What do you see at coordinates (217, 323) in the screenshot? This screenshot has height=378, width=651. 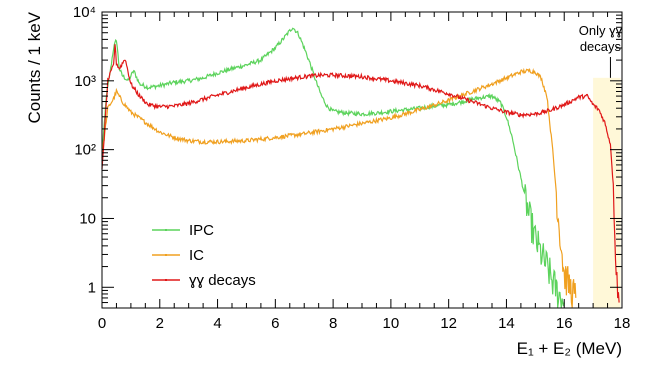 I see `x-tick-label: 4` at bounding box center [217, 323].